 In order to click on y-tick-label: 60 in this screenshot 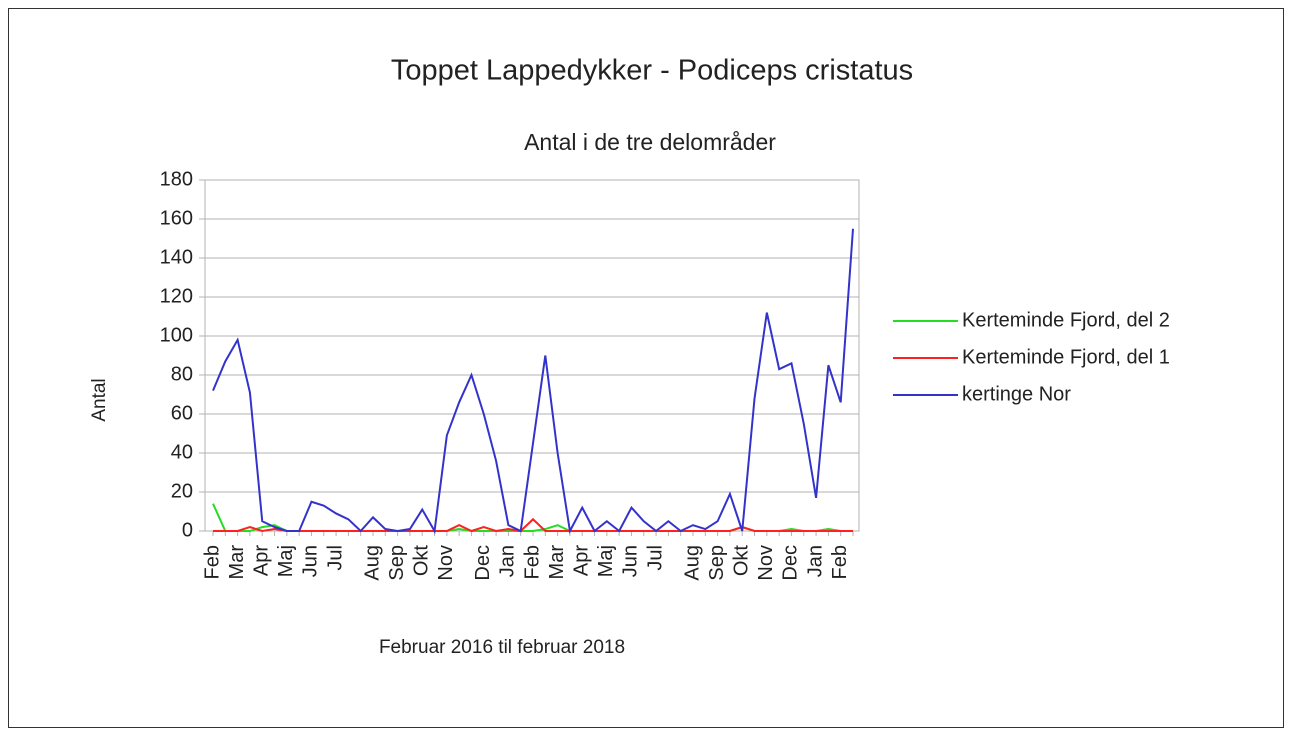, I will do `click(182, 413)`.